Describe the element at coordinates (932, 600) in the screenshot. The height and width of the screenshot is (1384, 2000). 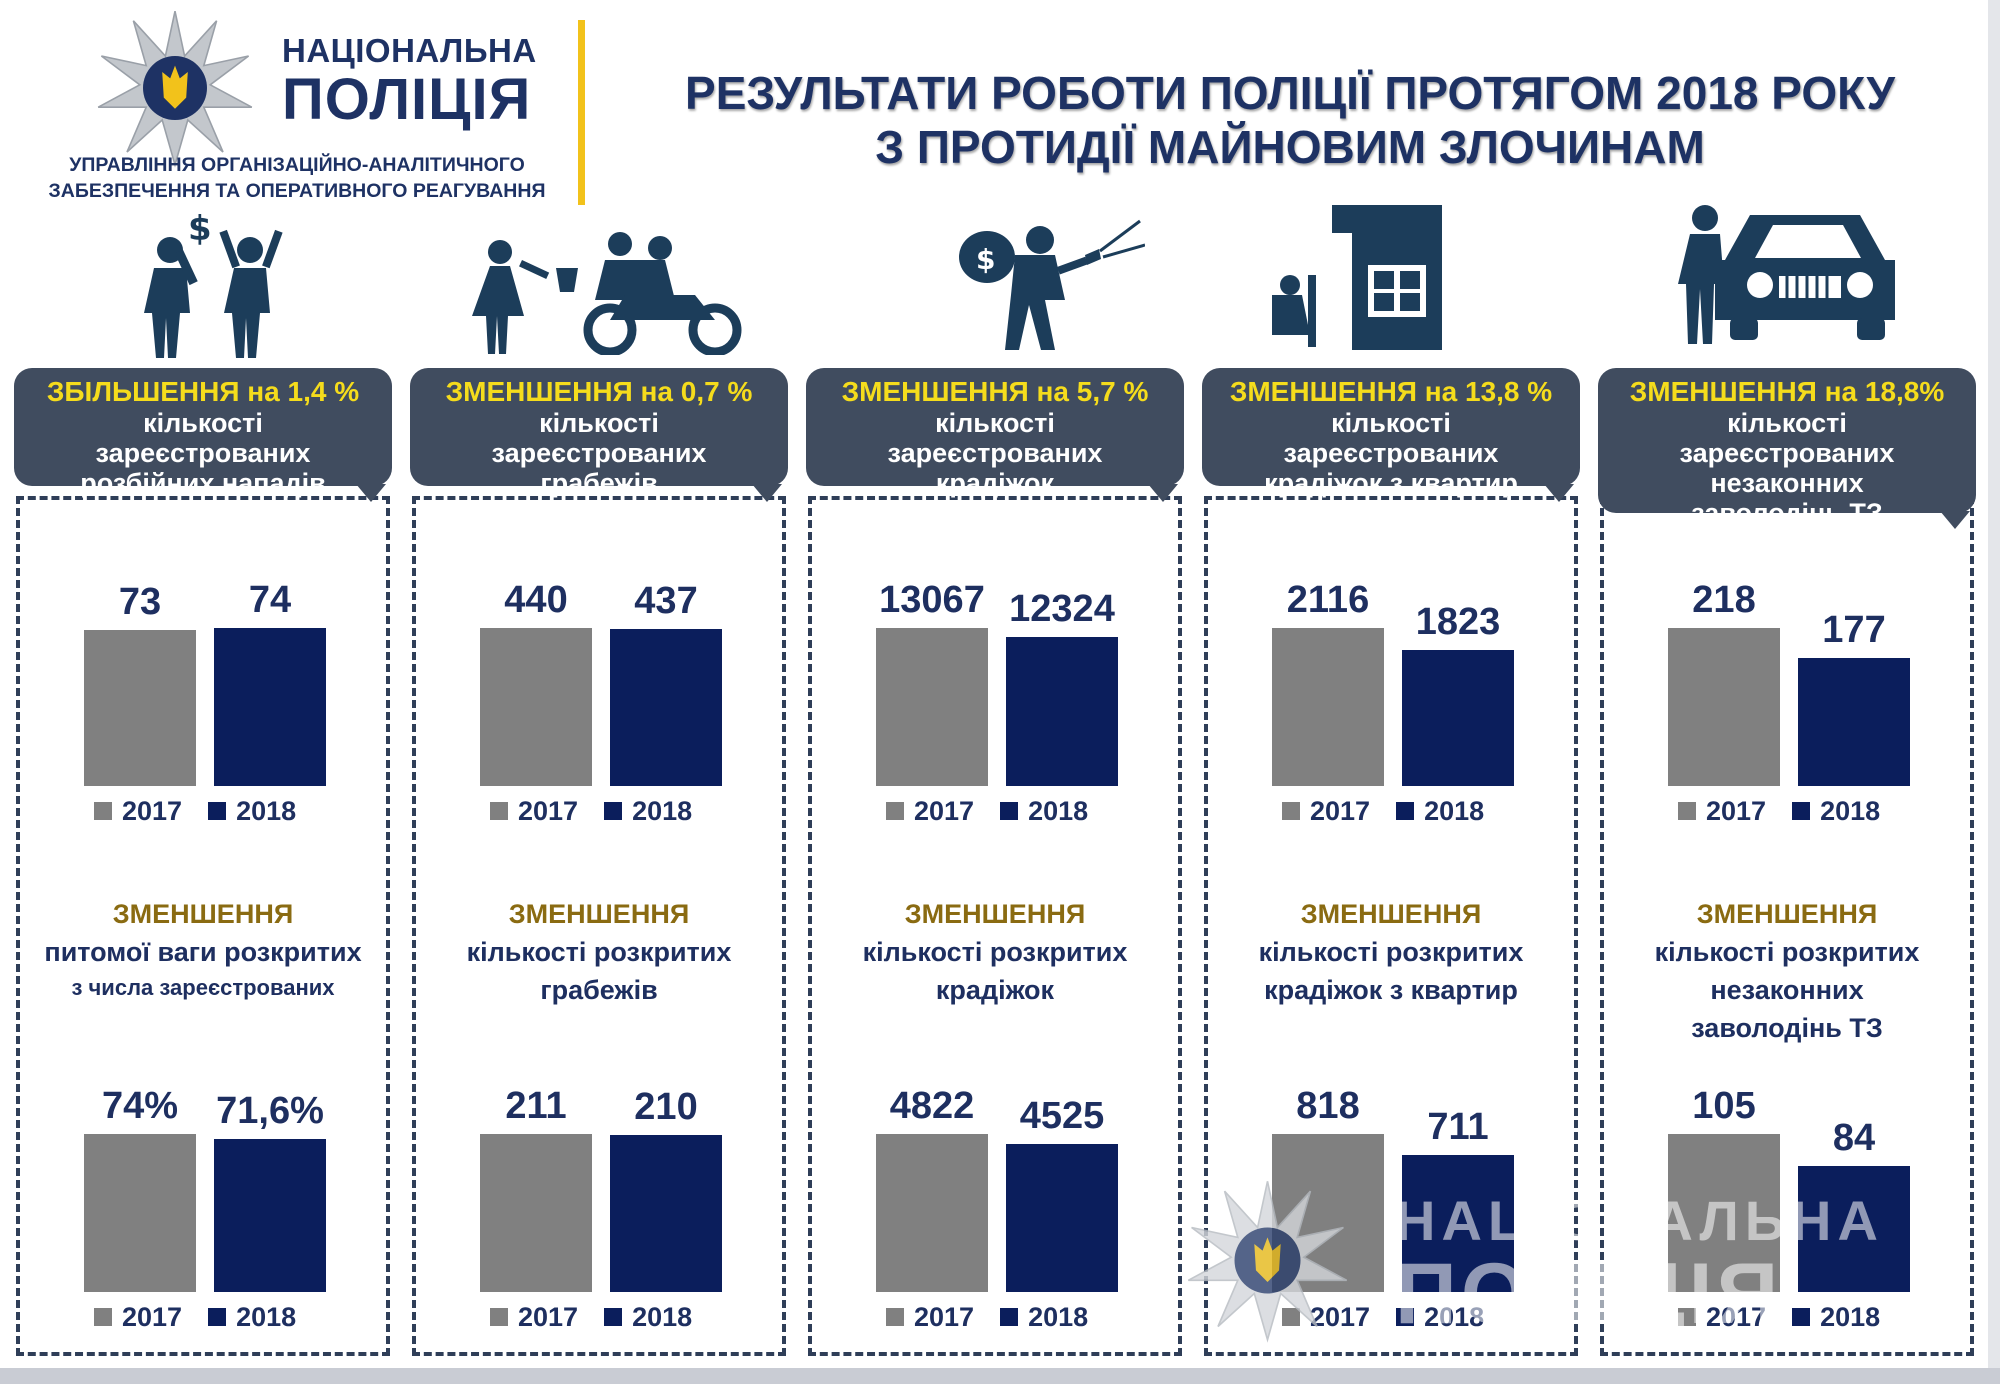
I see `bar-value-label: 13067` at that location.